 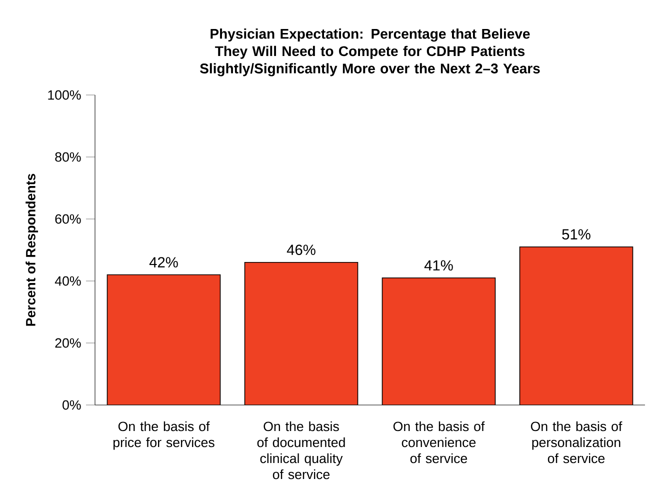 I want to click on x-tick-label: On the basis of convenience of service, so click(x=439, y=442).